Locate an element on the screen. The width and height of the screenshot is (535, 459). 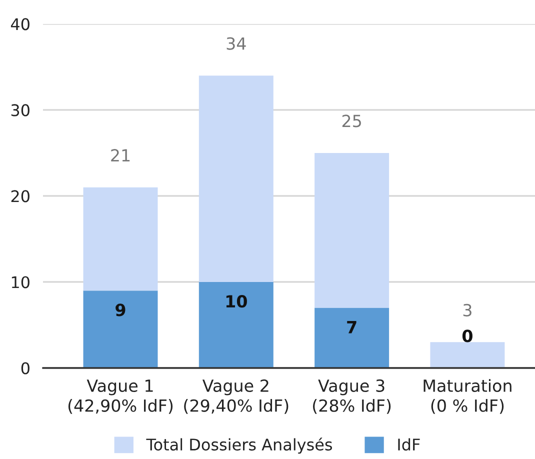
total-label: 25 is located at coordinates (351, 121).